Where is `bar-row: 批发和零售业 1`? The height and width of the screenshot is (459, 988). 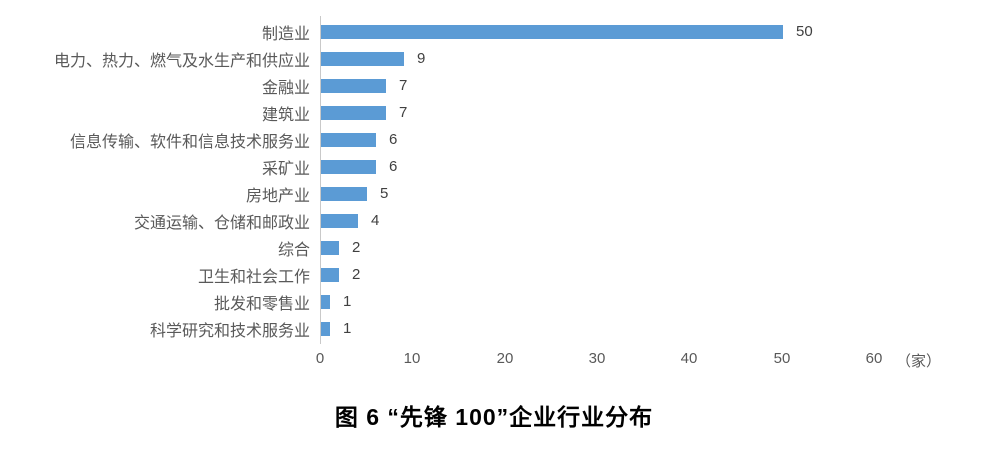
bar-row: 批发和零售业 1 is located at coordinates (494, 301).